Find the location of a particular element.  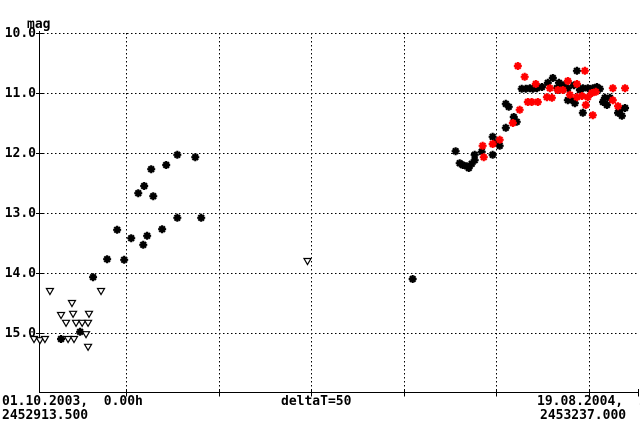

y-tick-label: 10.0 is located at coordinates (20, 33).